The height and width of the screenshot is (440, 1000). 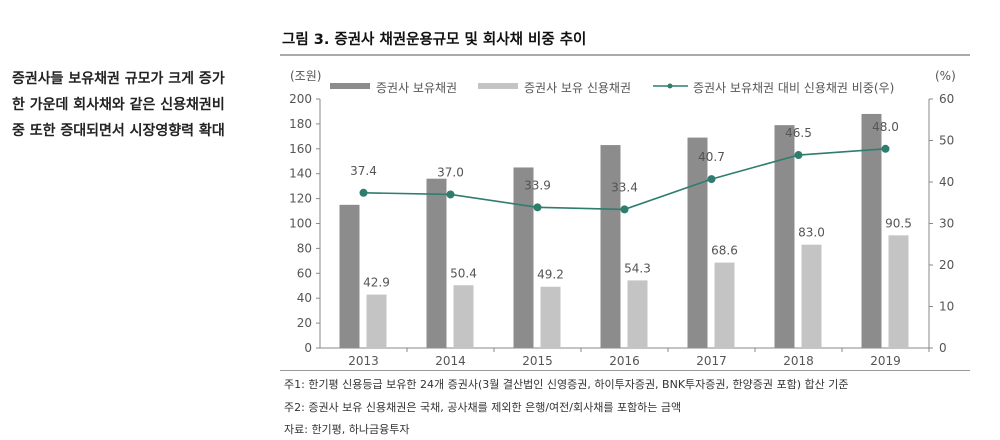 I want to click on x-tick-label: 2019, so click(x=885, y=361).